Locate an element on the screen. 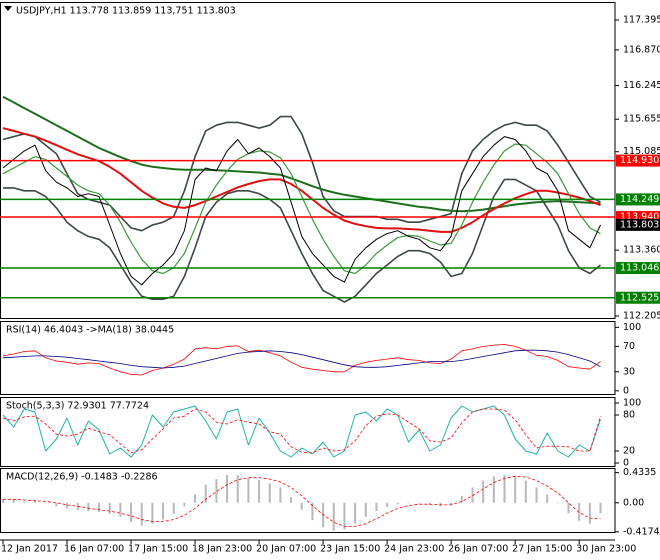 This screenshot has height=560, width=660. x-tick-label: 24 Jan 23:00 is located at coordinates (414, 549).